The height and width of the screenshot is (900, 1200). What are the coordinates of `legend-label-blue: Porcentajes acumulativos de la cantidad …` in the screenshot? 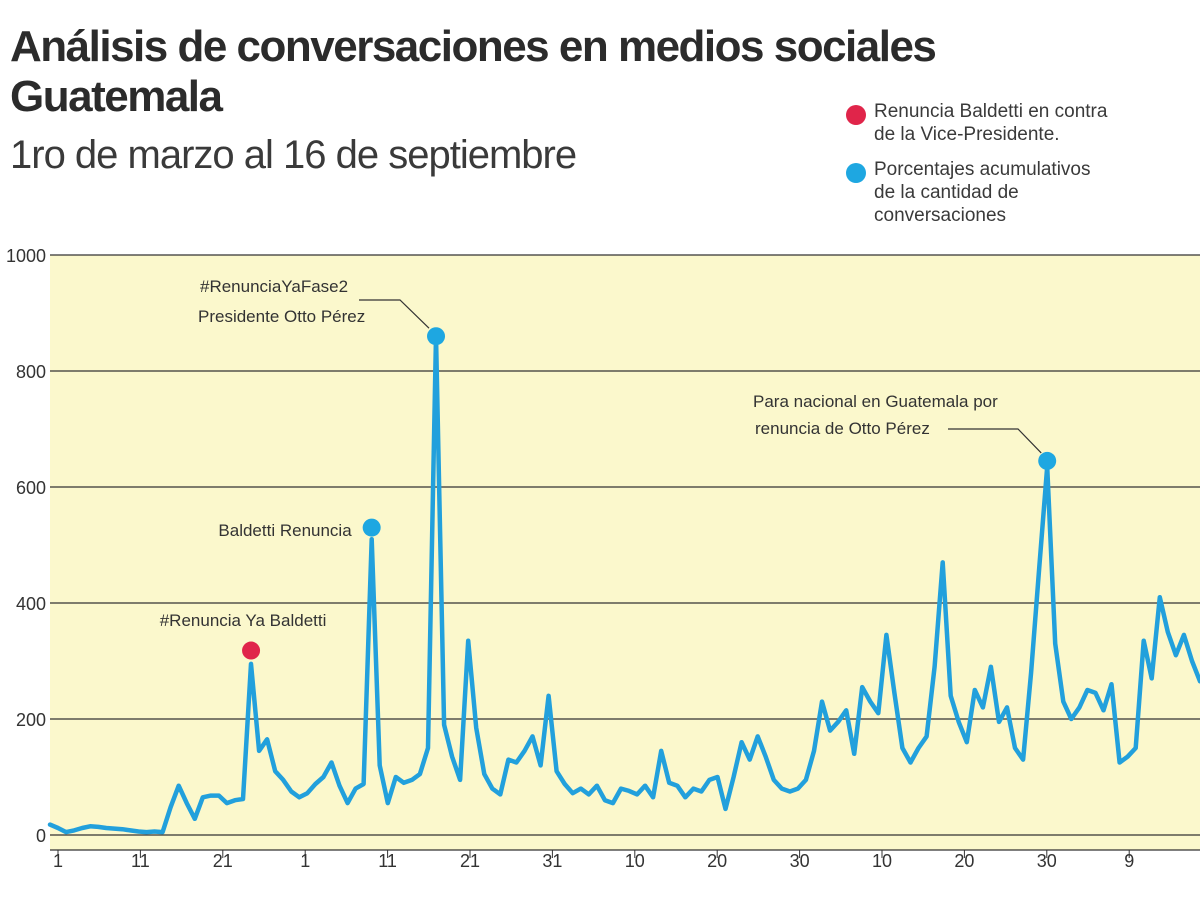 It's located at (982, 192).